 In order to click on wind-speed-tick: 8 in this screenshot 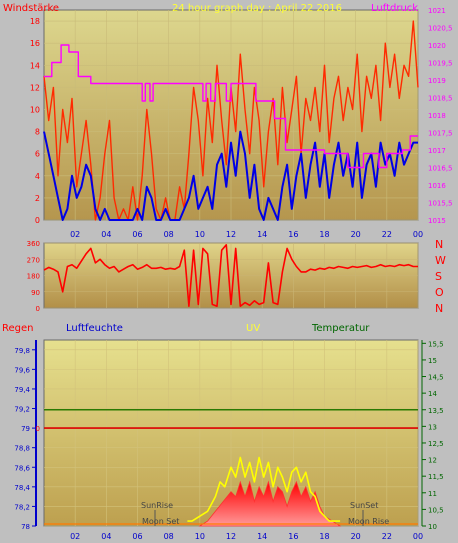, I will do `click(37, 132)`.